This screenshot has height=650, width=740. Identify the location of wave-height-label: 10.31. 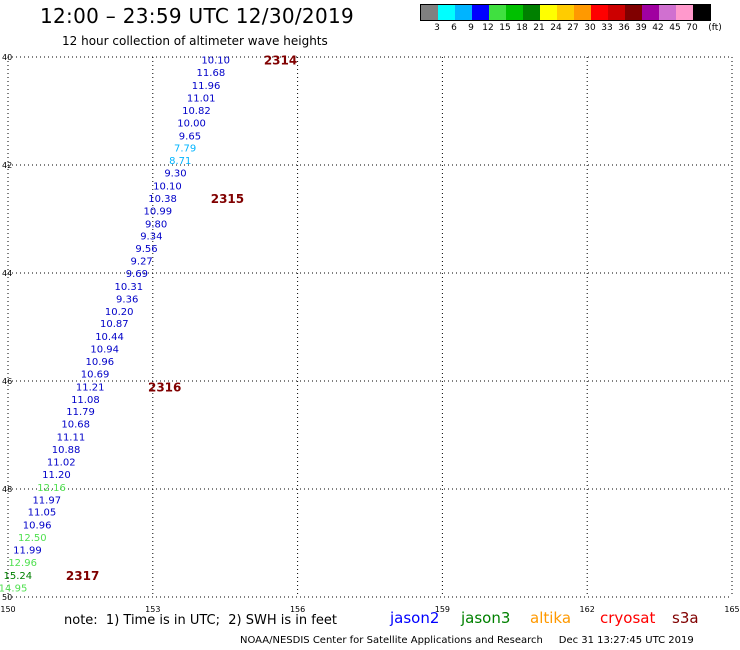
(129, 287).